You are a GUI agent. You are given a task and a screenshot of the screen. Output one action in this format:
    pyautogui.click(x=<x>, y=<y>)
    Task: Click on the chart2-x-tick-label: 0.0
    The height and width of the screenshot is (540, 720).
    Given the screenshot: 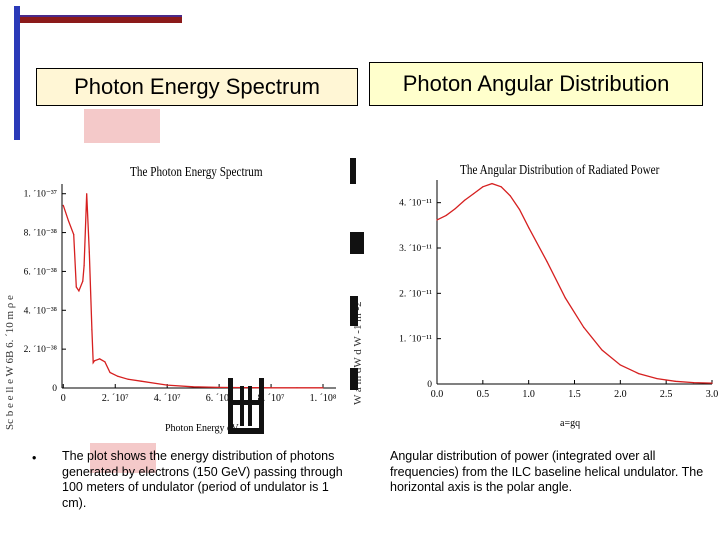 What is the action you would take?
    pyautogui.click(x=437, y=394)
    